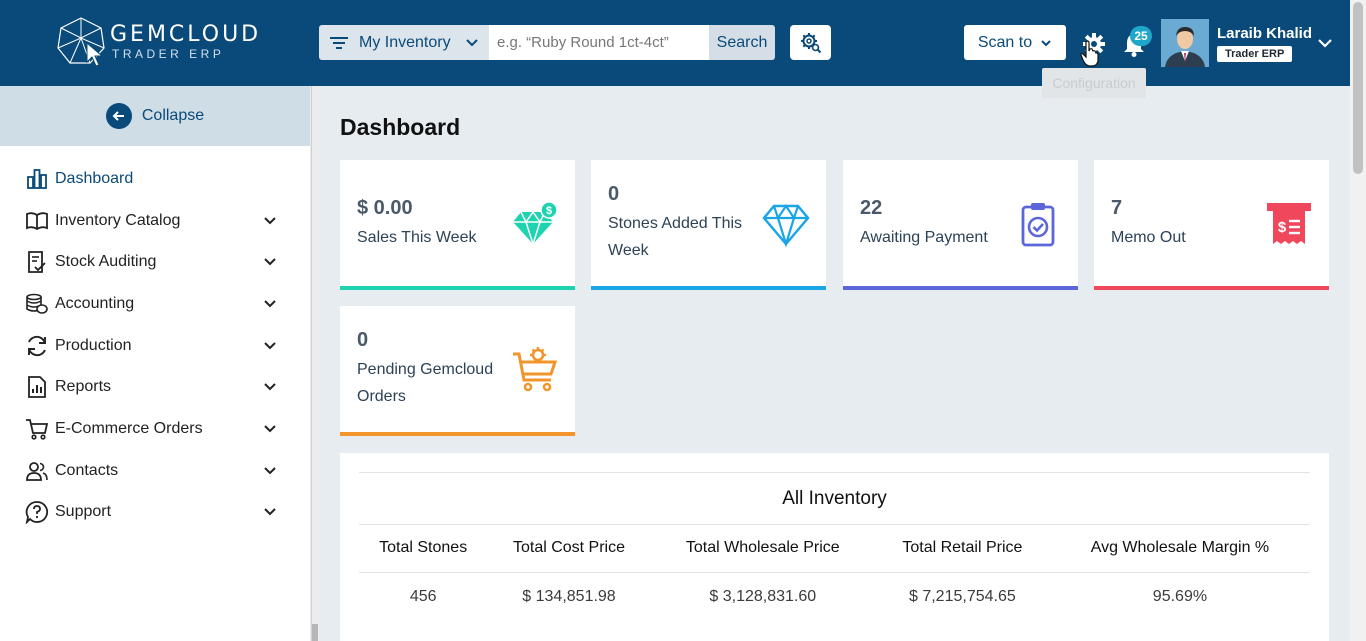 This screenshot has height=641, width=1366. Describe the element at coordinates (962, 549) in the screenshot. I see `column-header: Total Retail Price` at that location.